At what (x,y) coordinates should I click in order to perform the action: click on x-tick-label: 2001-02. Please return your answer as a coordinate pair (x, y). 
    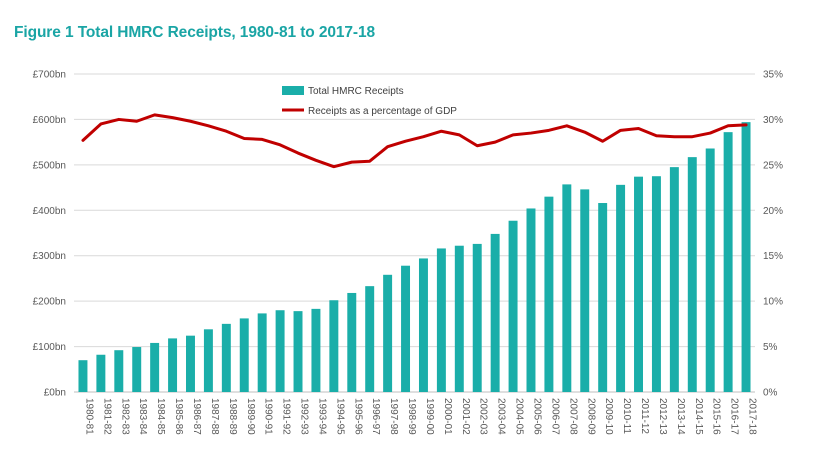
    Looking at the image, I should click on (465, 416).